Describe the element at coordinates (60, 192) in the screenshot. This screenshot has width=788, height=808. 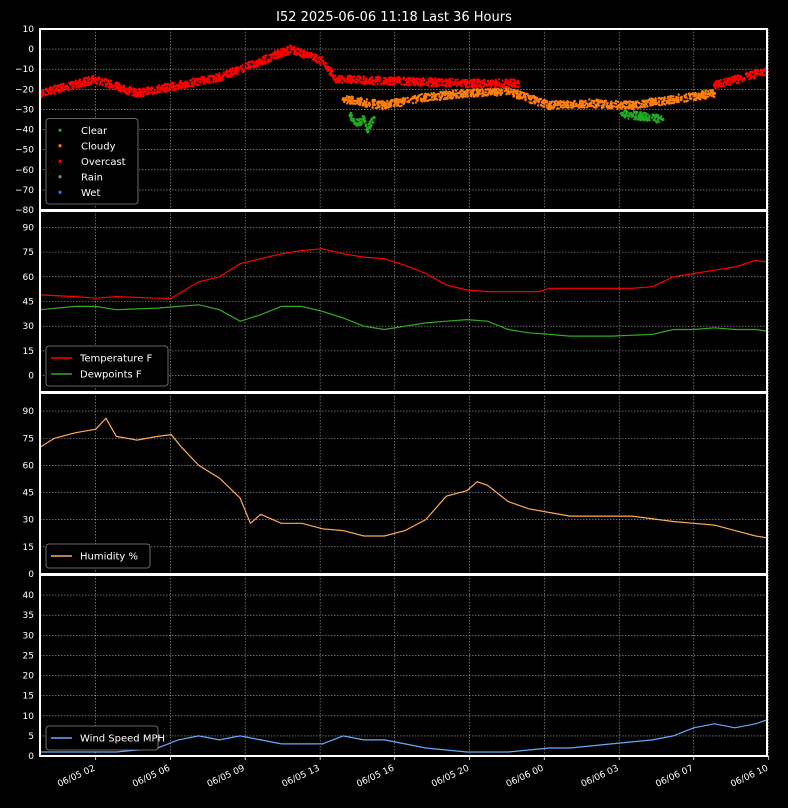
I see `legend-marker` at that location.